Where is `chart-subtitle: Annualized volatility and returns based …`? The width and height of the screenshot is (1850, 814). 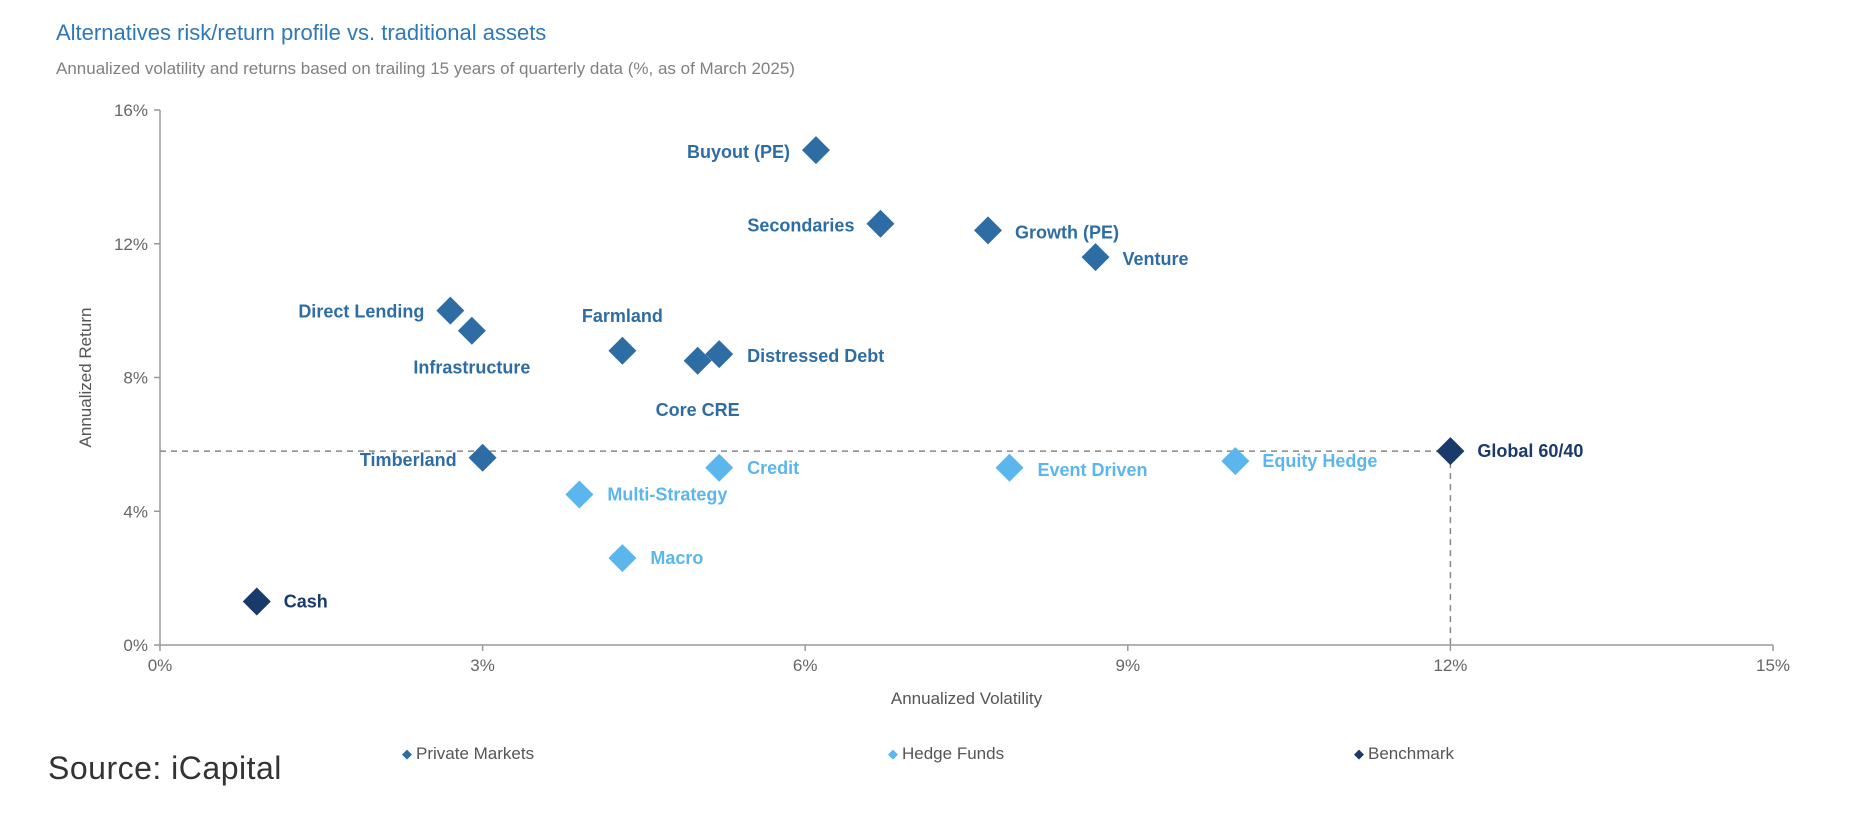
chart-subtitle: Annualized volatility and returns based … is located at coordinates (425, 68).